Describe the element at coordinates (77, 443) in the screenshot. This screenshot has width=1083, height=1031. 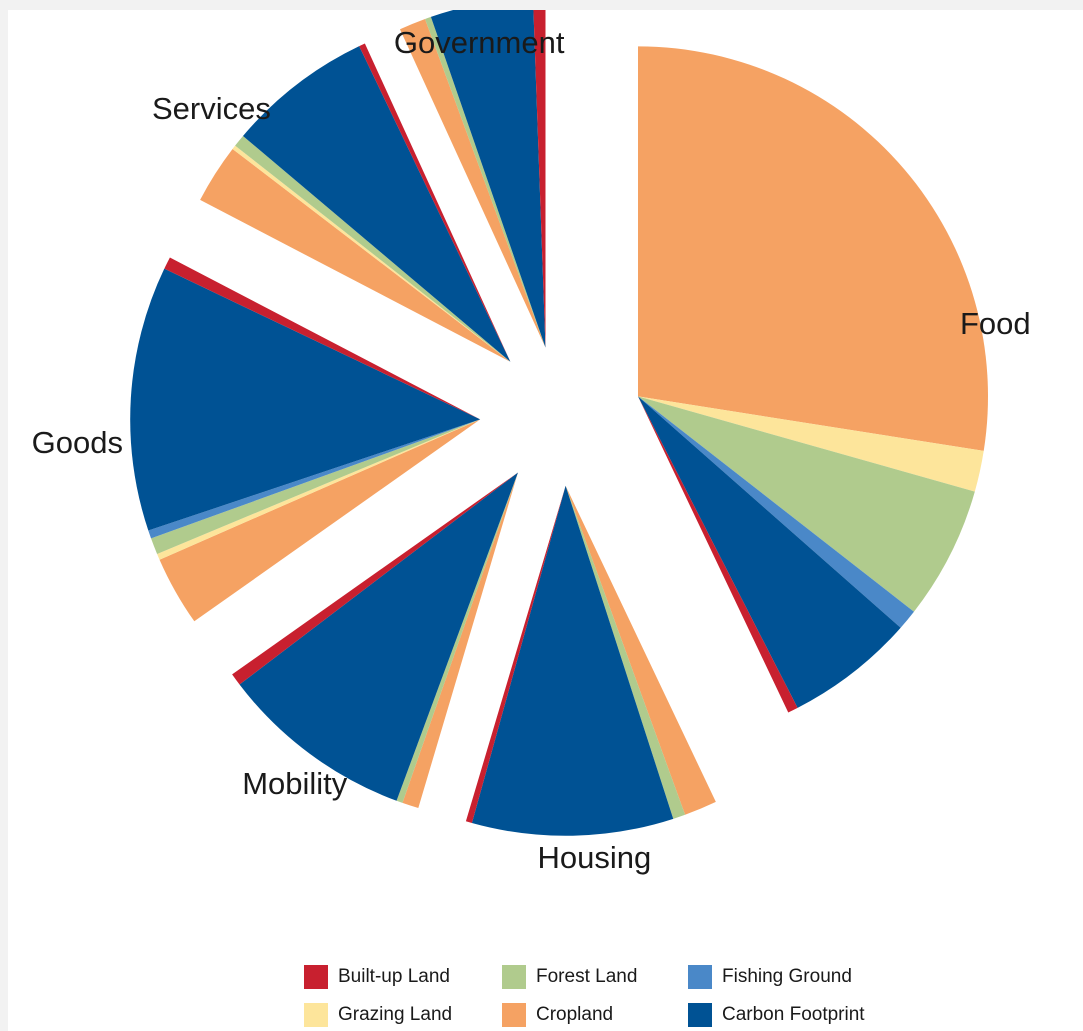
I see `group-label-goods: Goods` at that location.